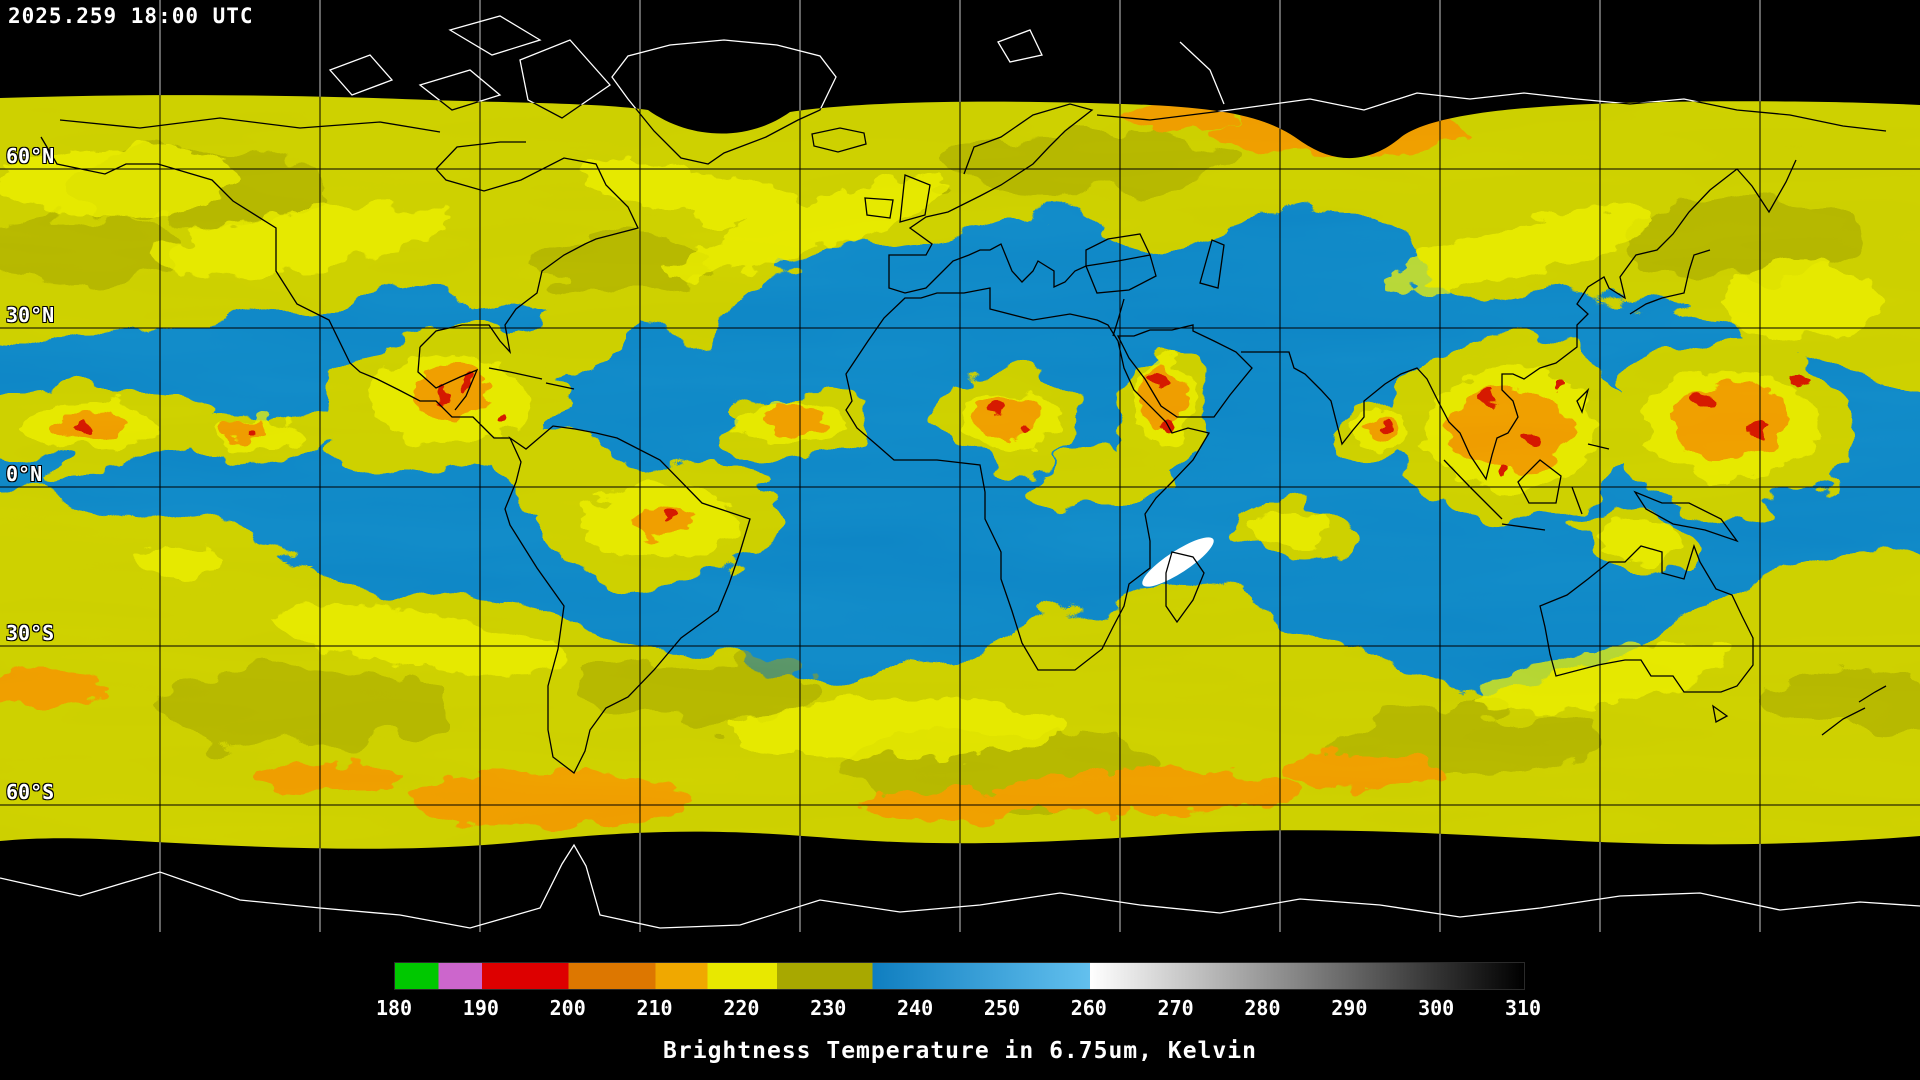 This screenshot has width=1920, height=1080. I want to click on colorbar-tick-label: 300, so click(1436, 1008).